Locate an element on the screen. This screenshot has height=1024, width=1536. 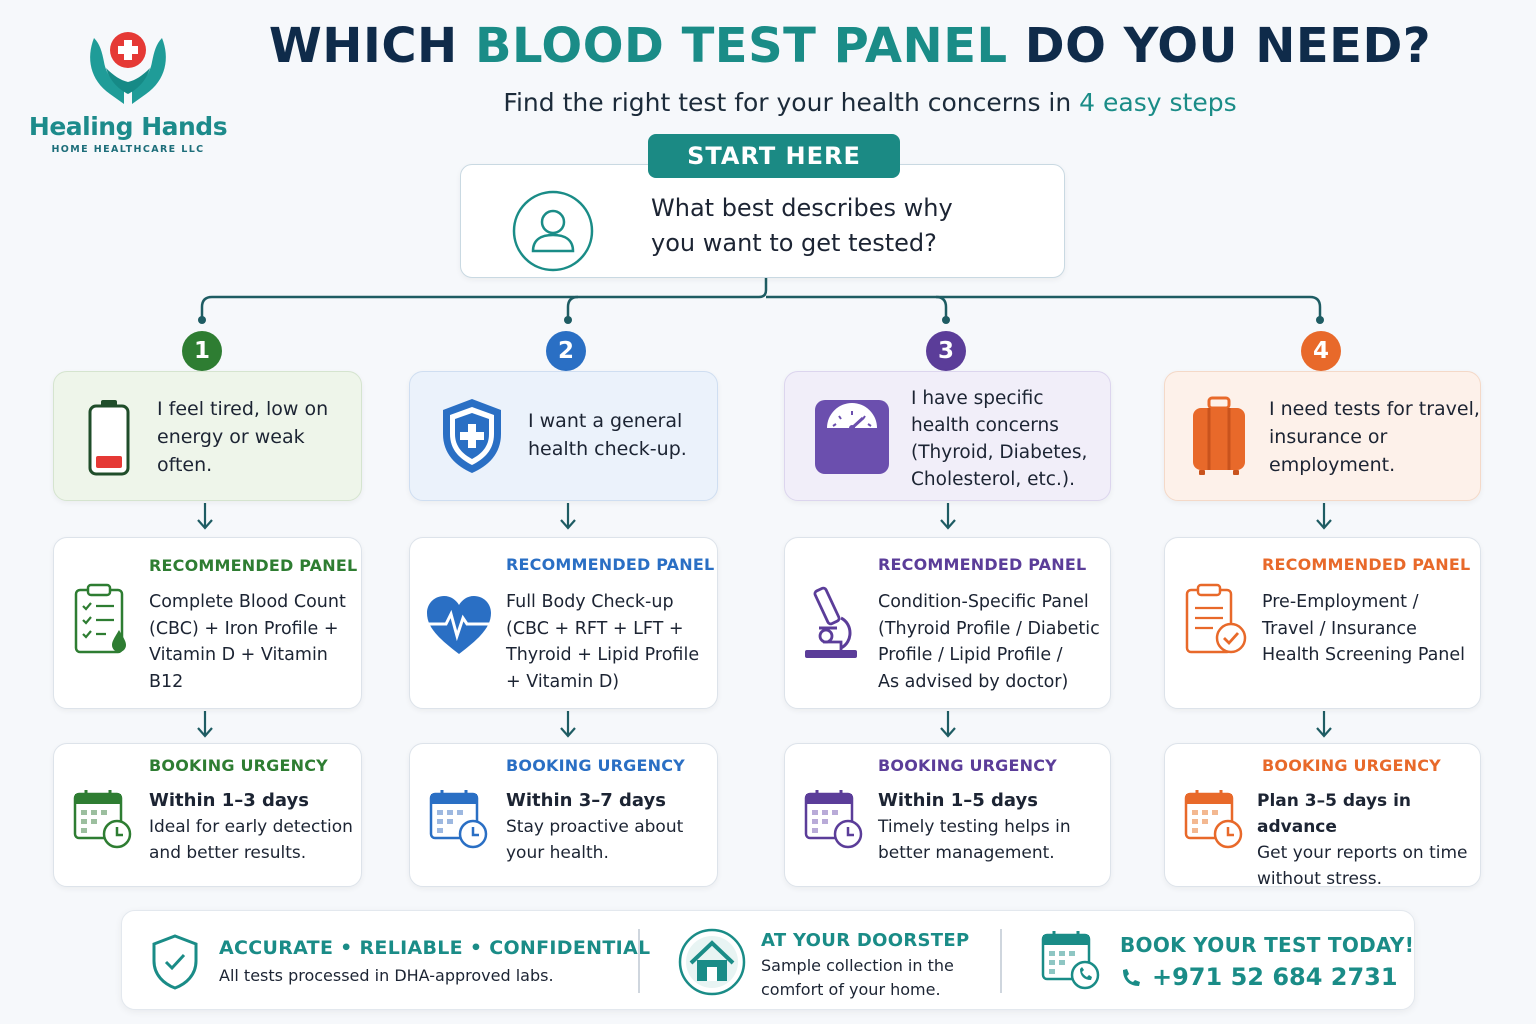
urgency-timeframe: Within 1–5 days is located at coordinates (958, 800).